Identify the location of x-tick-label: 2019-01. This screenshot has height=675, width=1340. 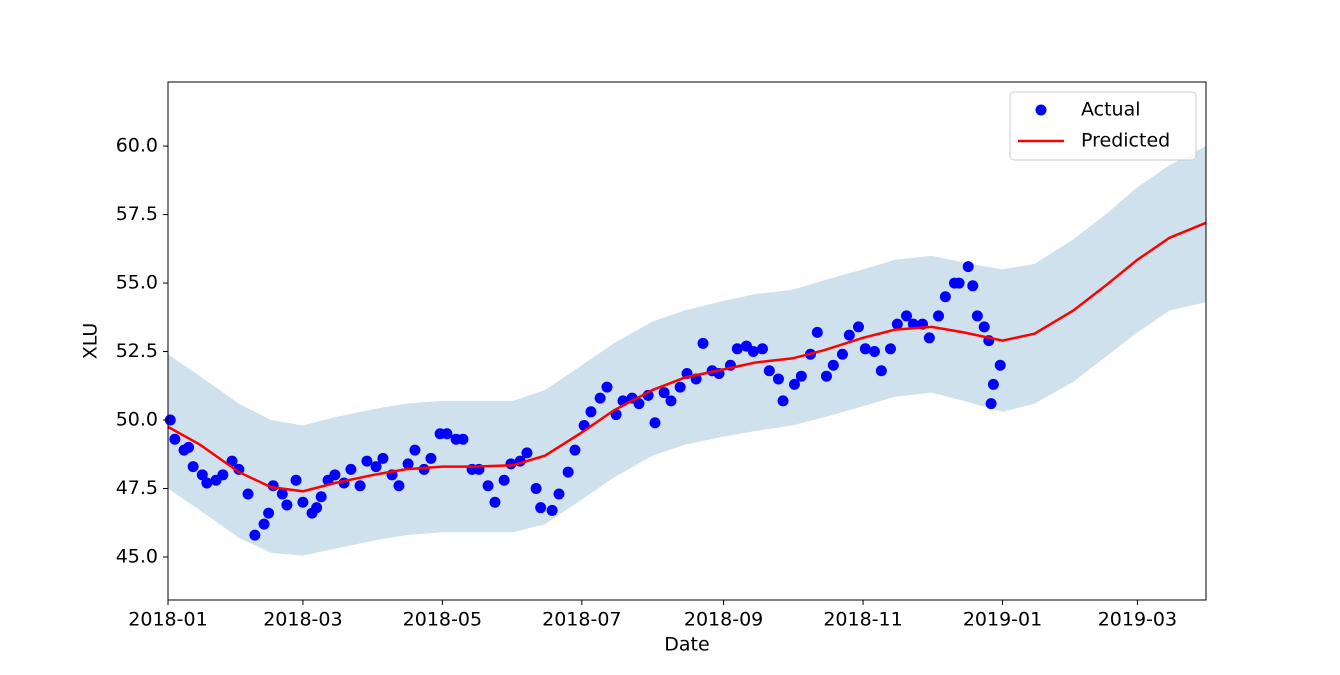
(1002, 620).